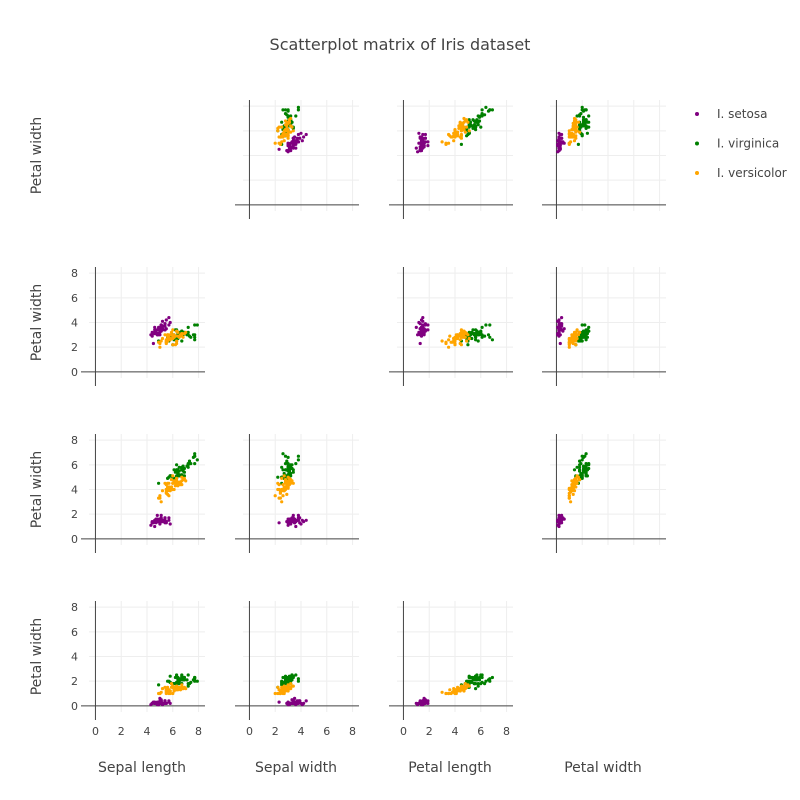  I want to click on legend-item: I. setosa, so click(731, 114).